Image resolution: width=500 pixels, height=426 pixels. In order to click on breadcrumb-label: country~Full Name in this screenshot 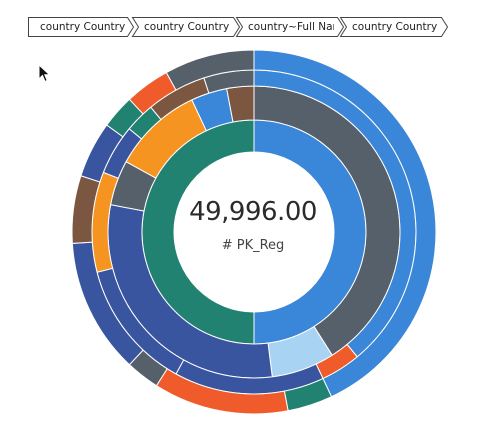, I will do `click(291, 27)`.